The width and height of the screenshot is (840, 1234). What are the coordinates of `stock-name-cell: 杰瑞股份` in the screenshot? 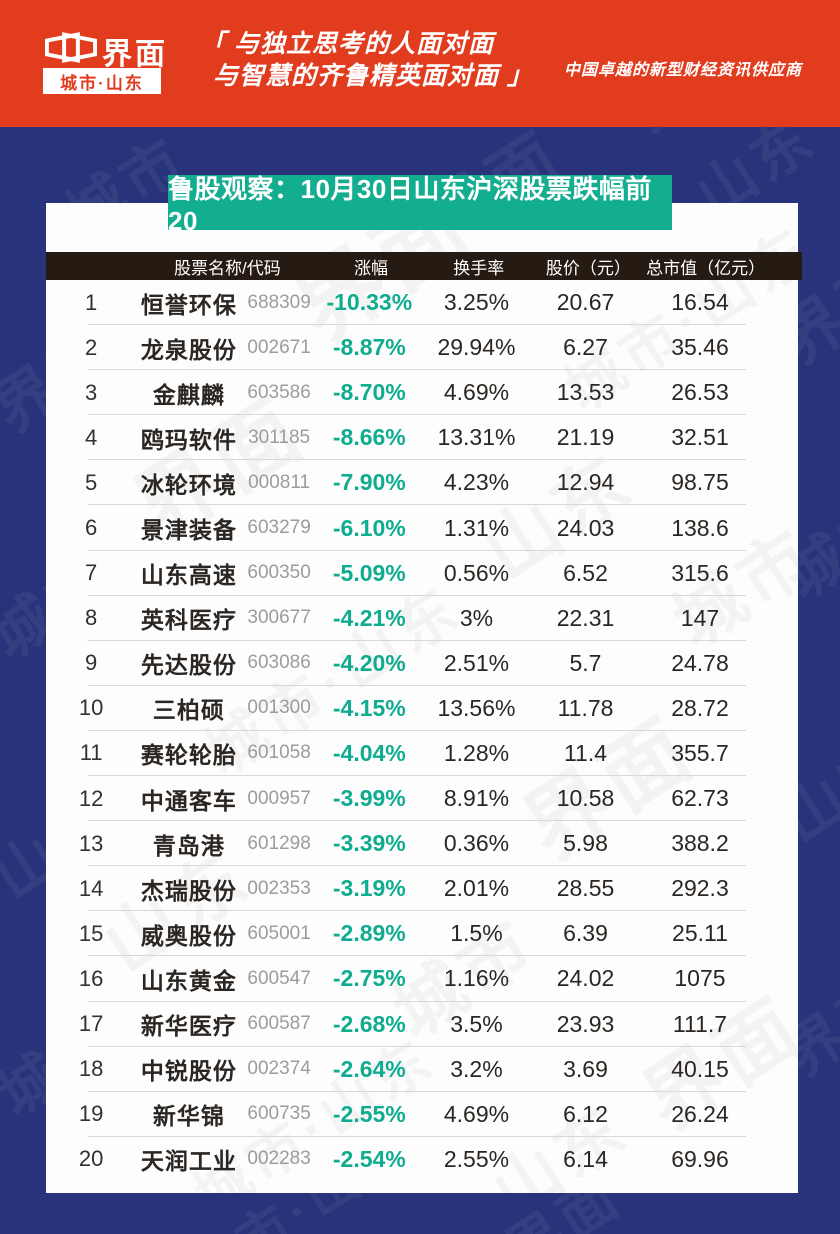 It's located at (188, 890).